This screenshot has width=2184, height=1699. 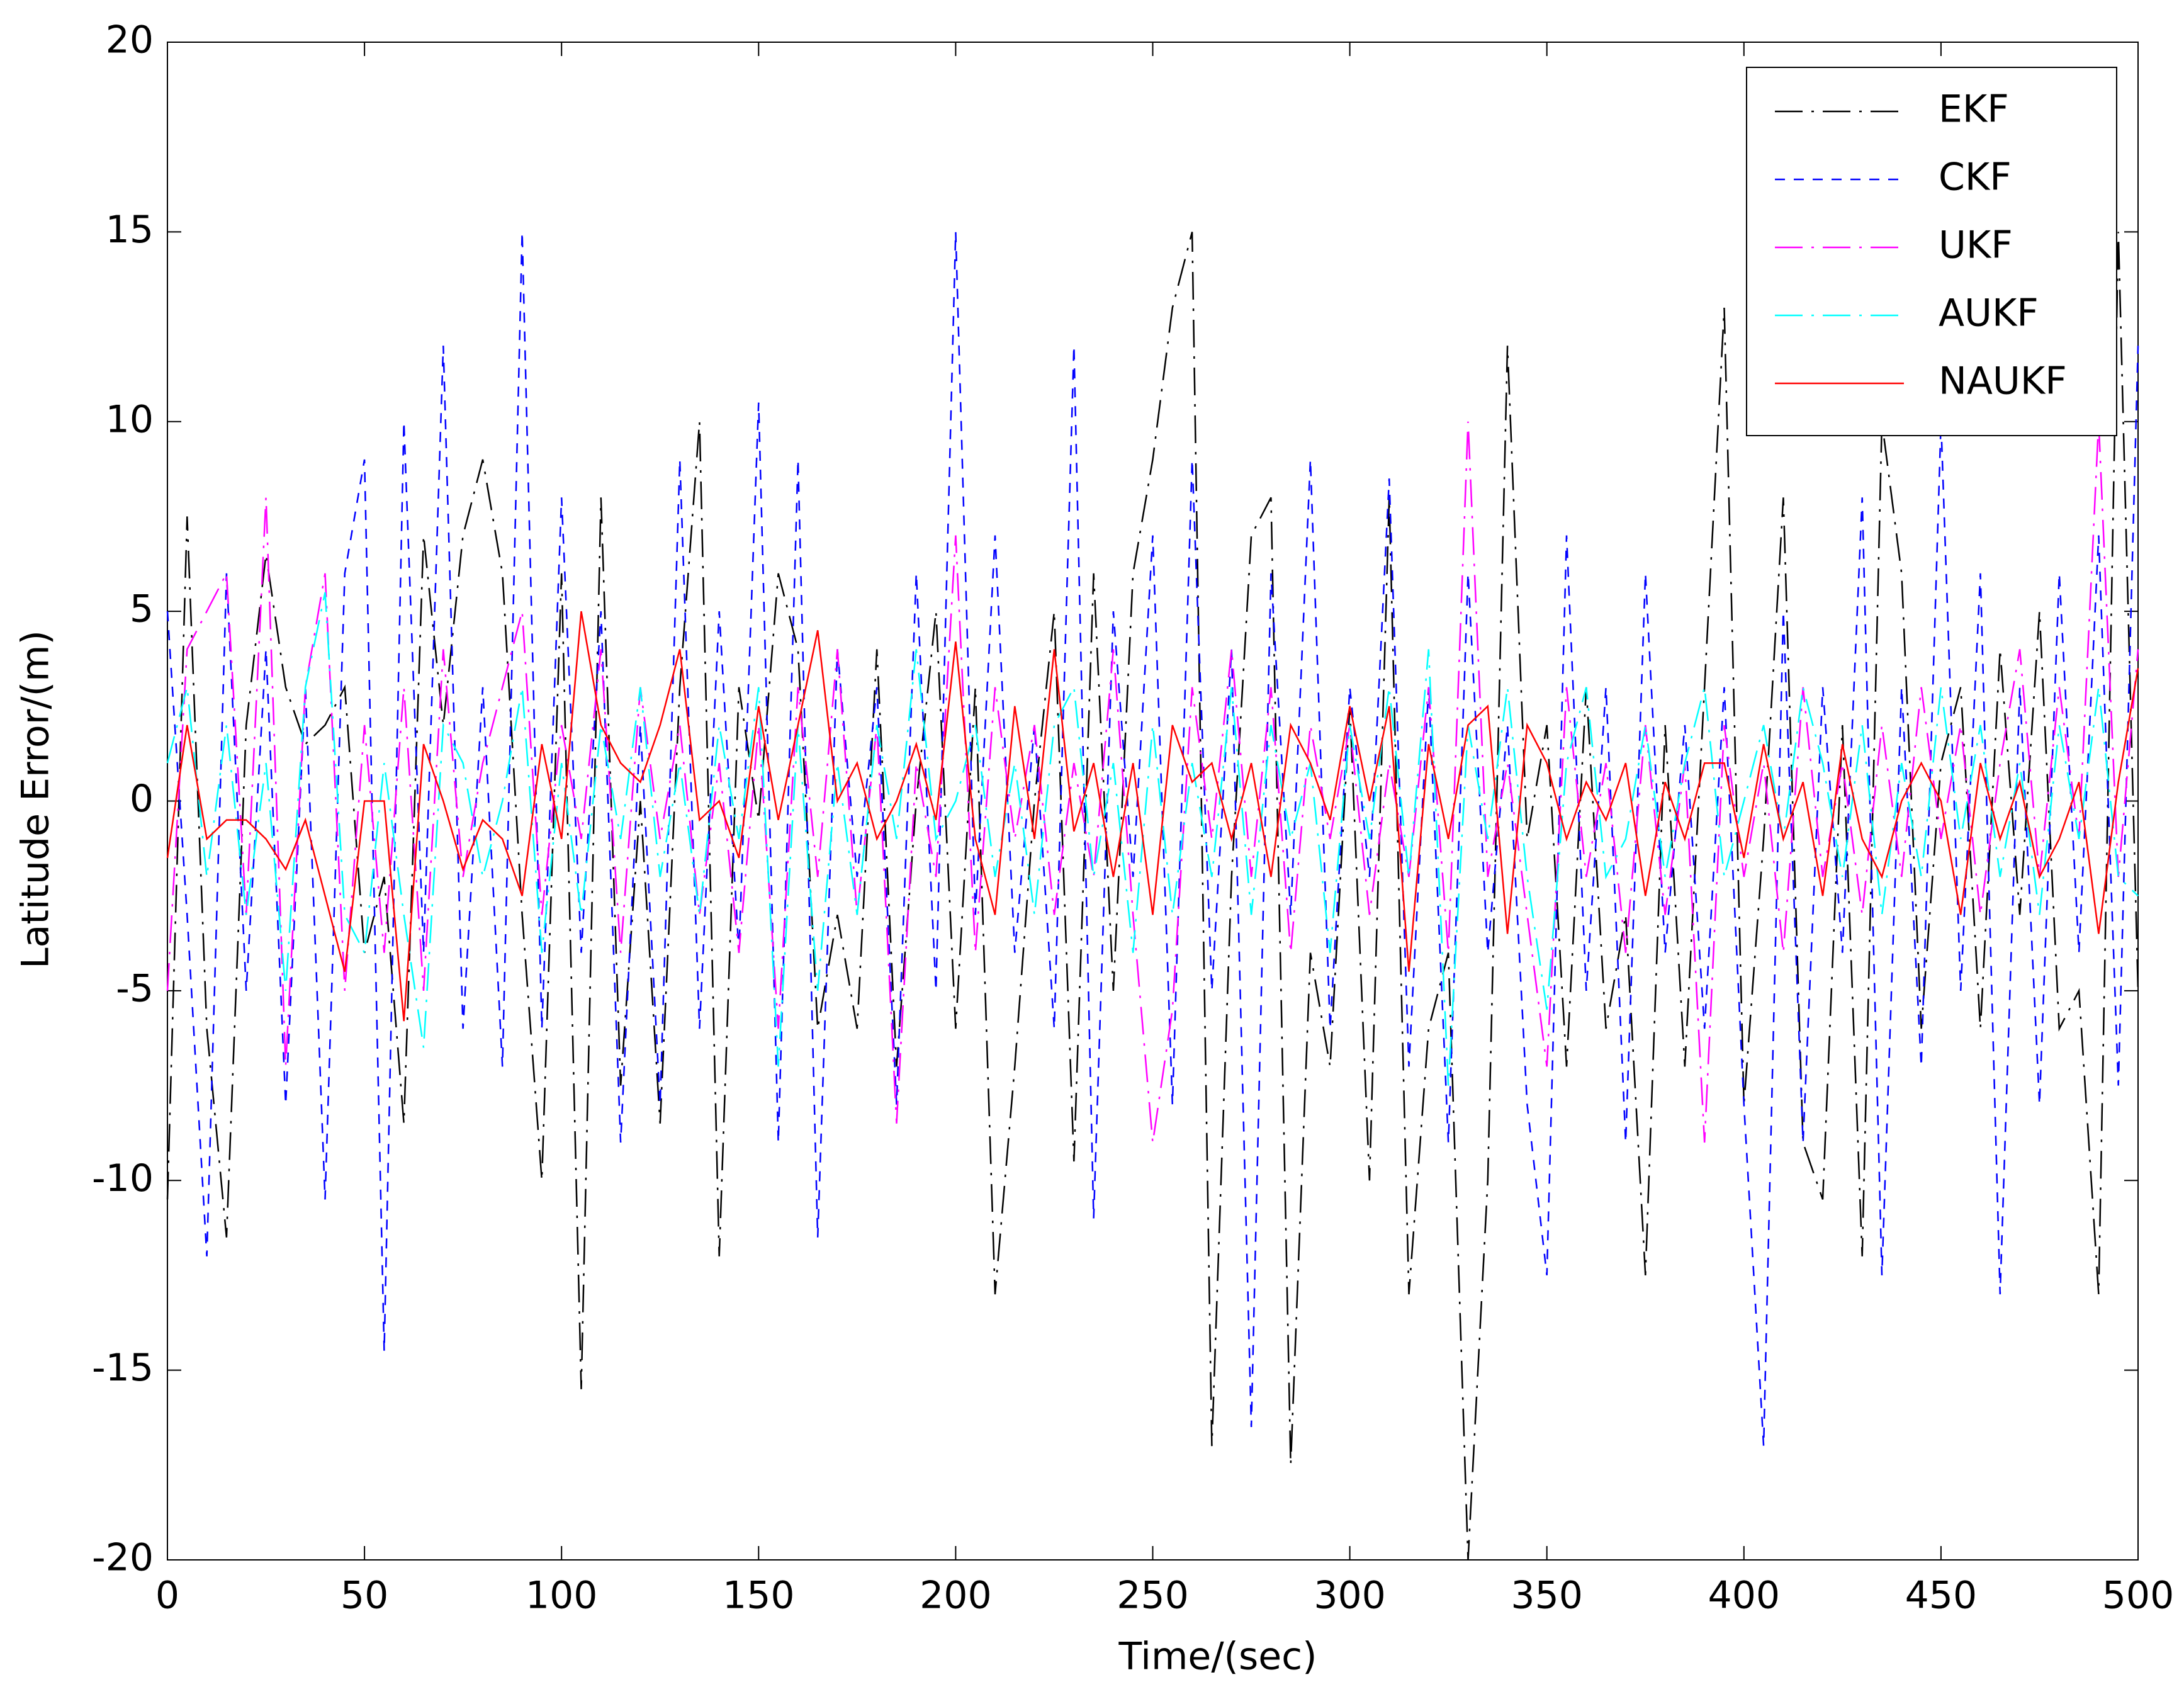 I want to click on x-tick-label: 0, so click(x=167, y=1596).